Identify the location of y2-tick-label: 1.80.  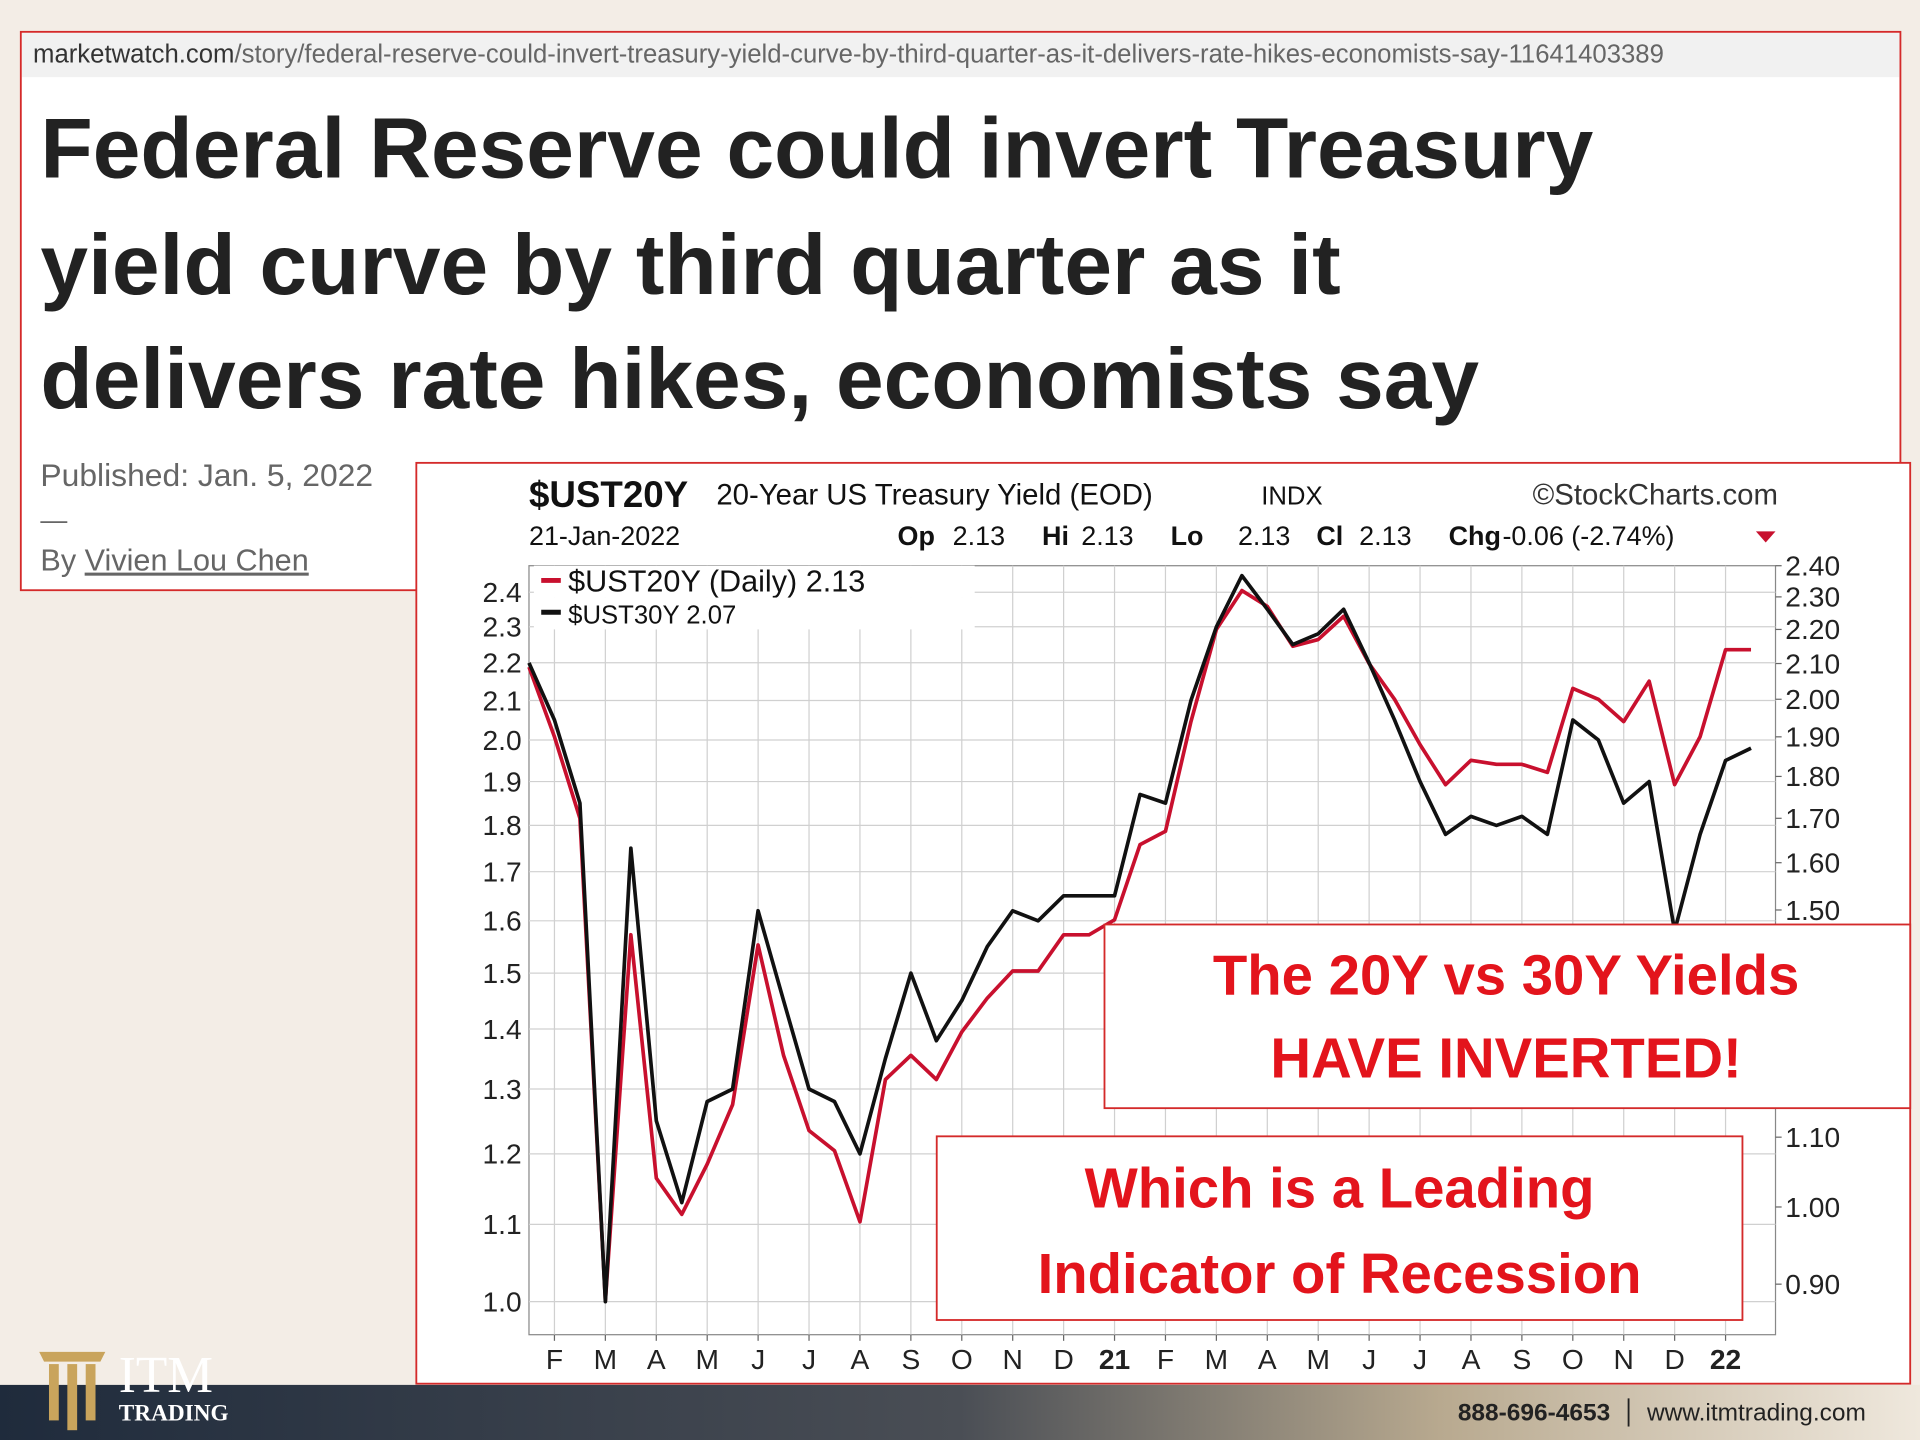
(1812, 776).